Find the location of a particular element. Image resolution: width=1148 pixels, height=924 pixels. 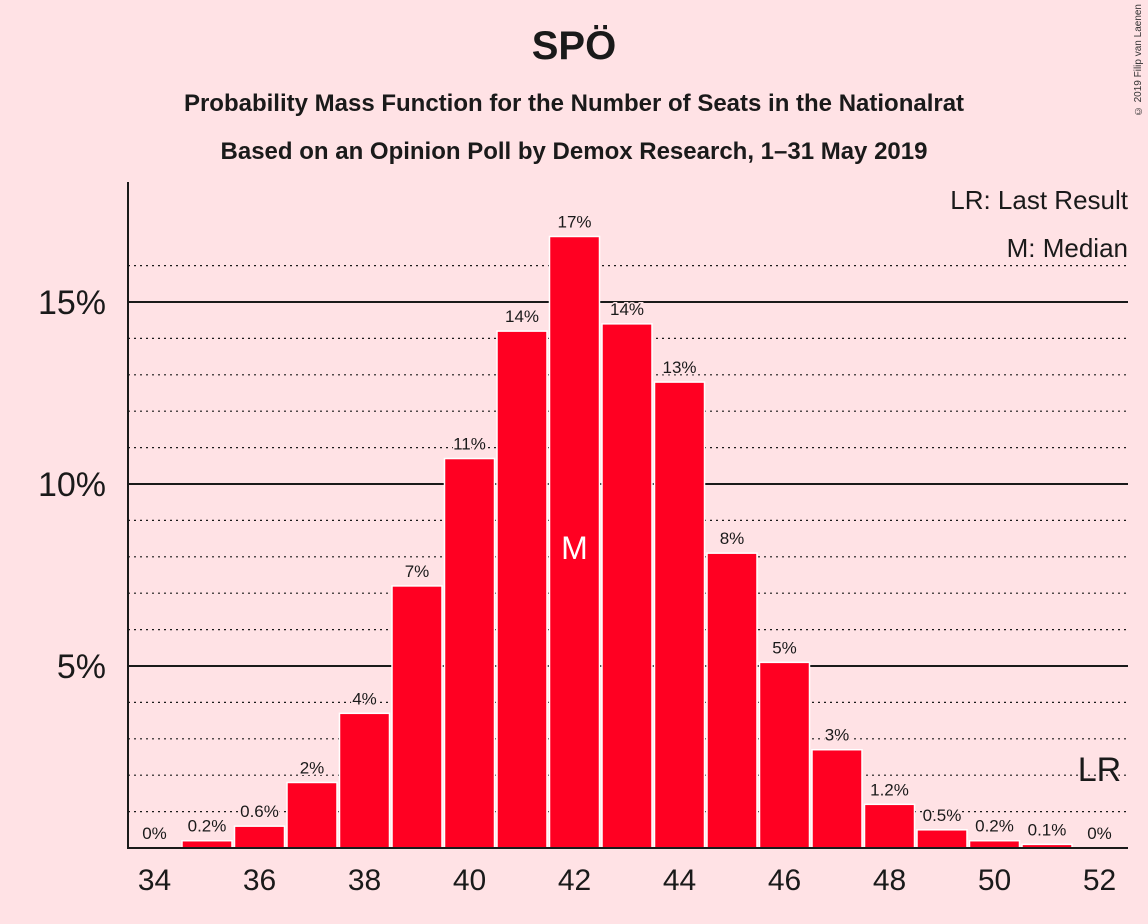

data-label-seat-46: 5% is located at coordinates (784, 647).